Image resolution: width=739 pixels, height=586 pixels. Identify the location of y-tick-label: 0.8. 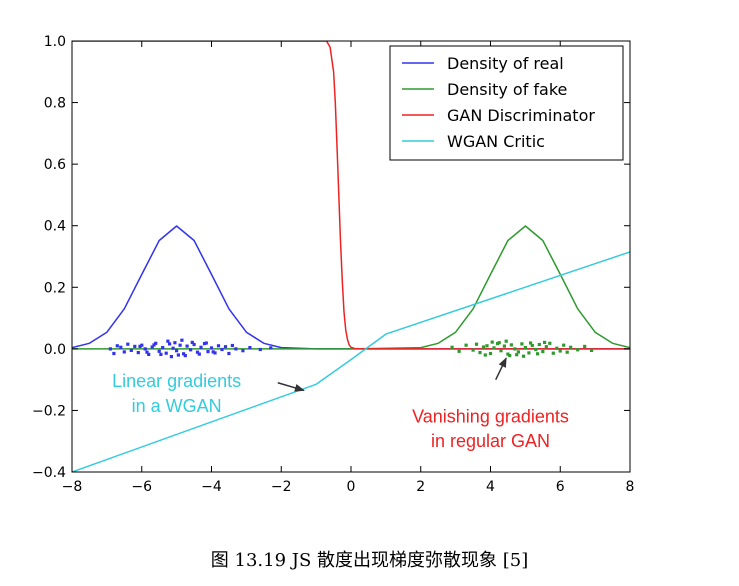
(55, 104).